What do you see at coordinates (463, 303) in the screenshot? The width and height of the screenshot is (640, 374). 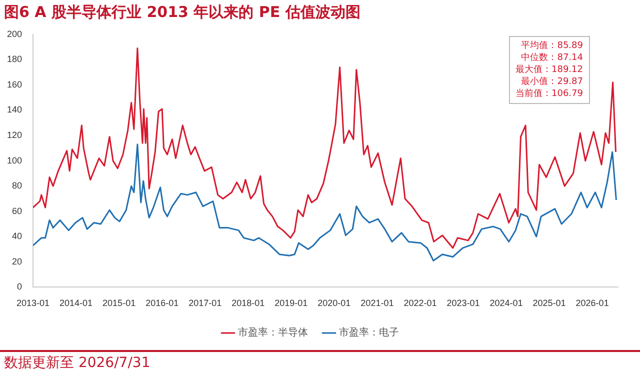 I see `x-tick-label: 2023-01` at bounding box center [463, 303].